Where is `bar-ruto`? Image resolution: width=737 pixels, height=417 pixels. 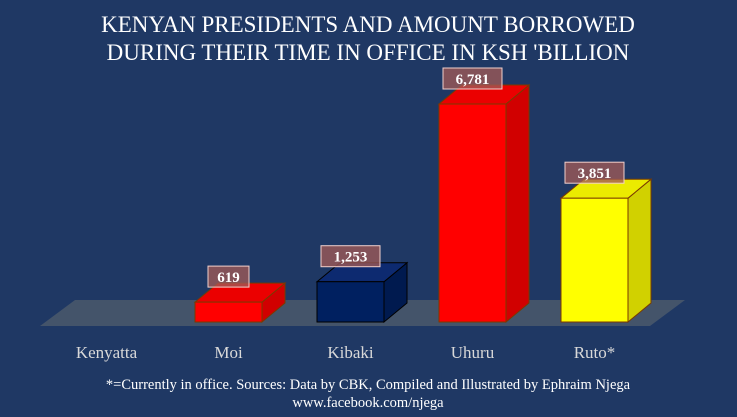
bar-ruto is located at coordinates (606, 251).